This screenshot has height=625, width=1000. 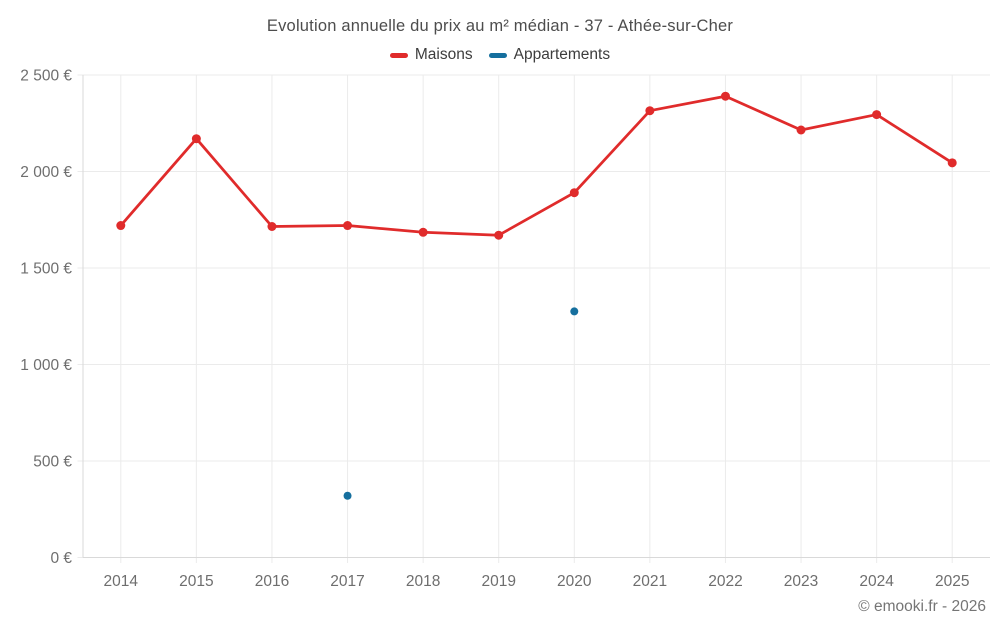 I want to click on legend-item-appartements: Appartements, so click(x=549, y=55).